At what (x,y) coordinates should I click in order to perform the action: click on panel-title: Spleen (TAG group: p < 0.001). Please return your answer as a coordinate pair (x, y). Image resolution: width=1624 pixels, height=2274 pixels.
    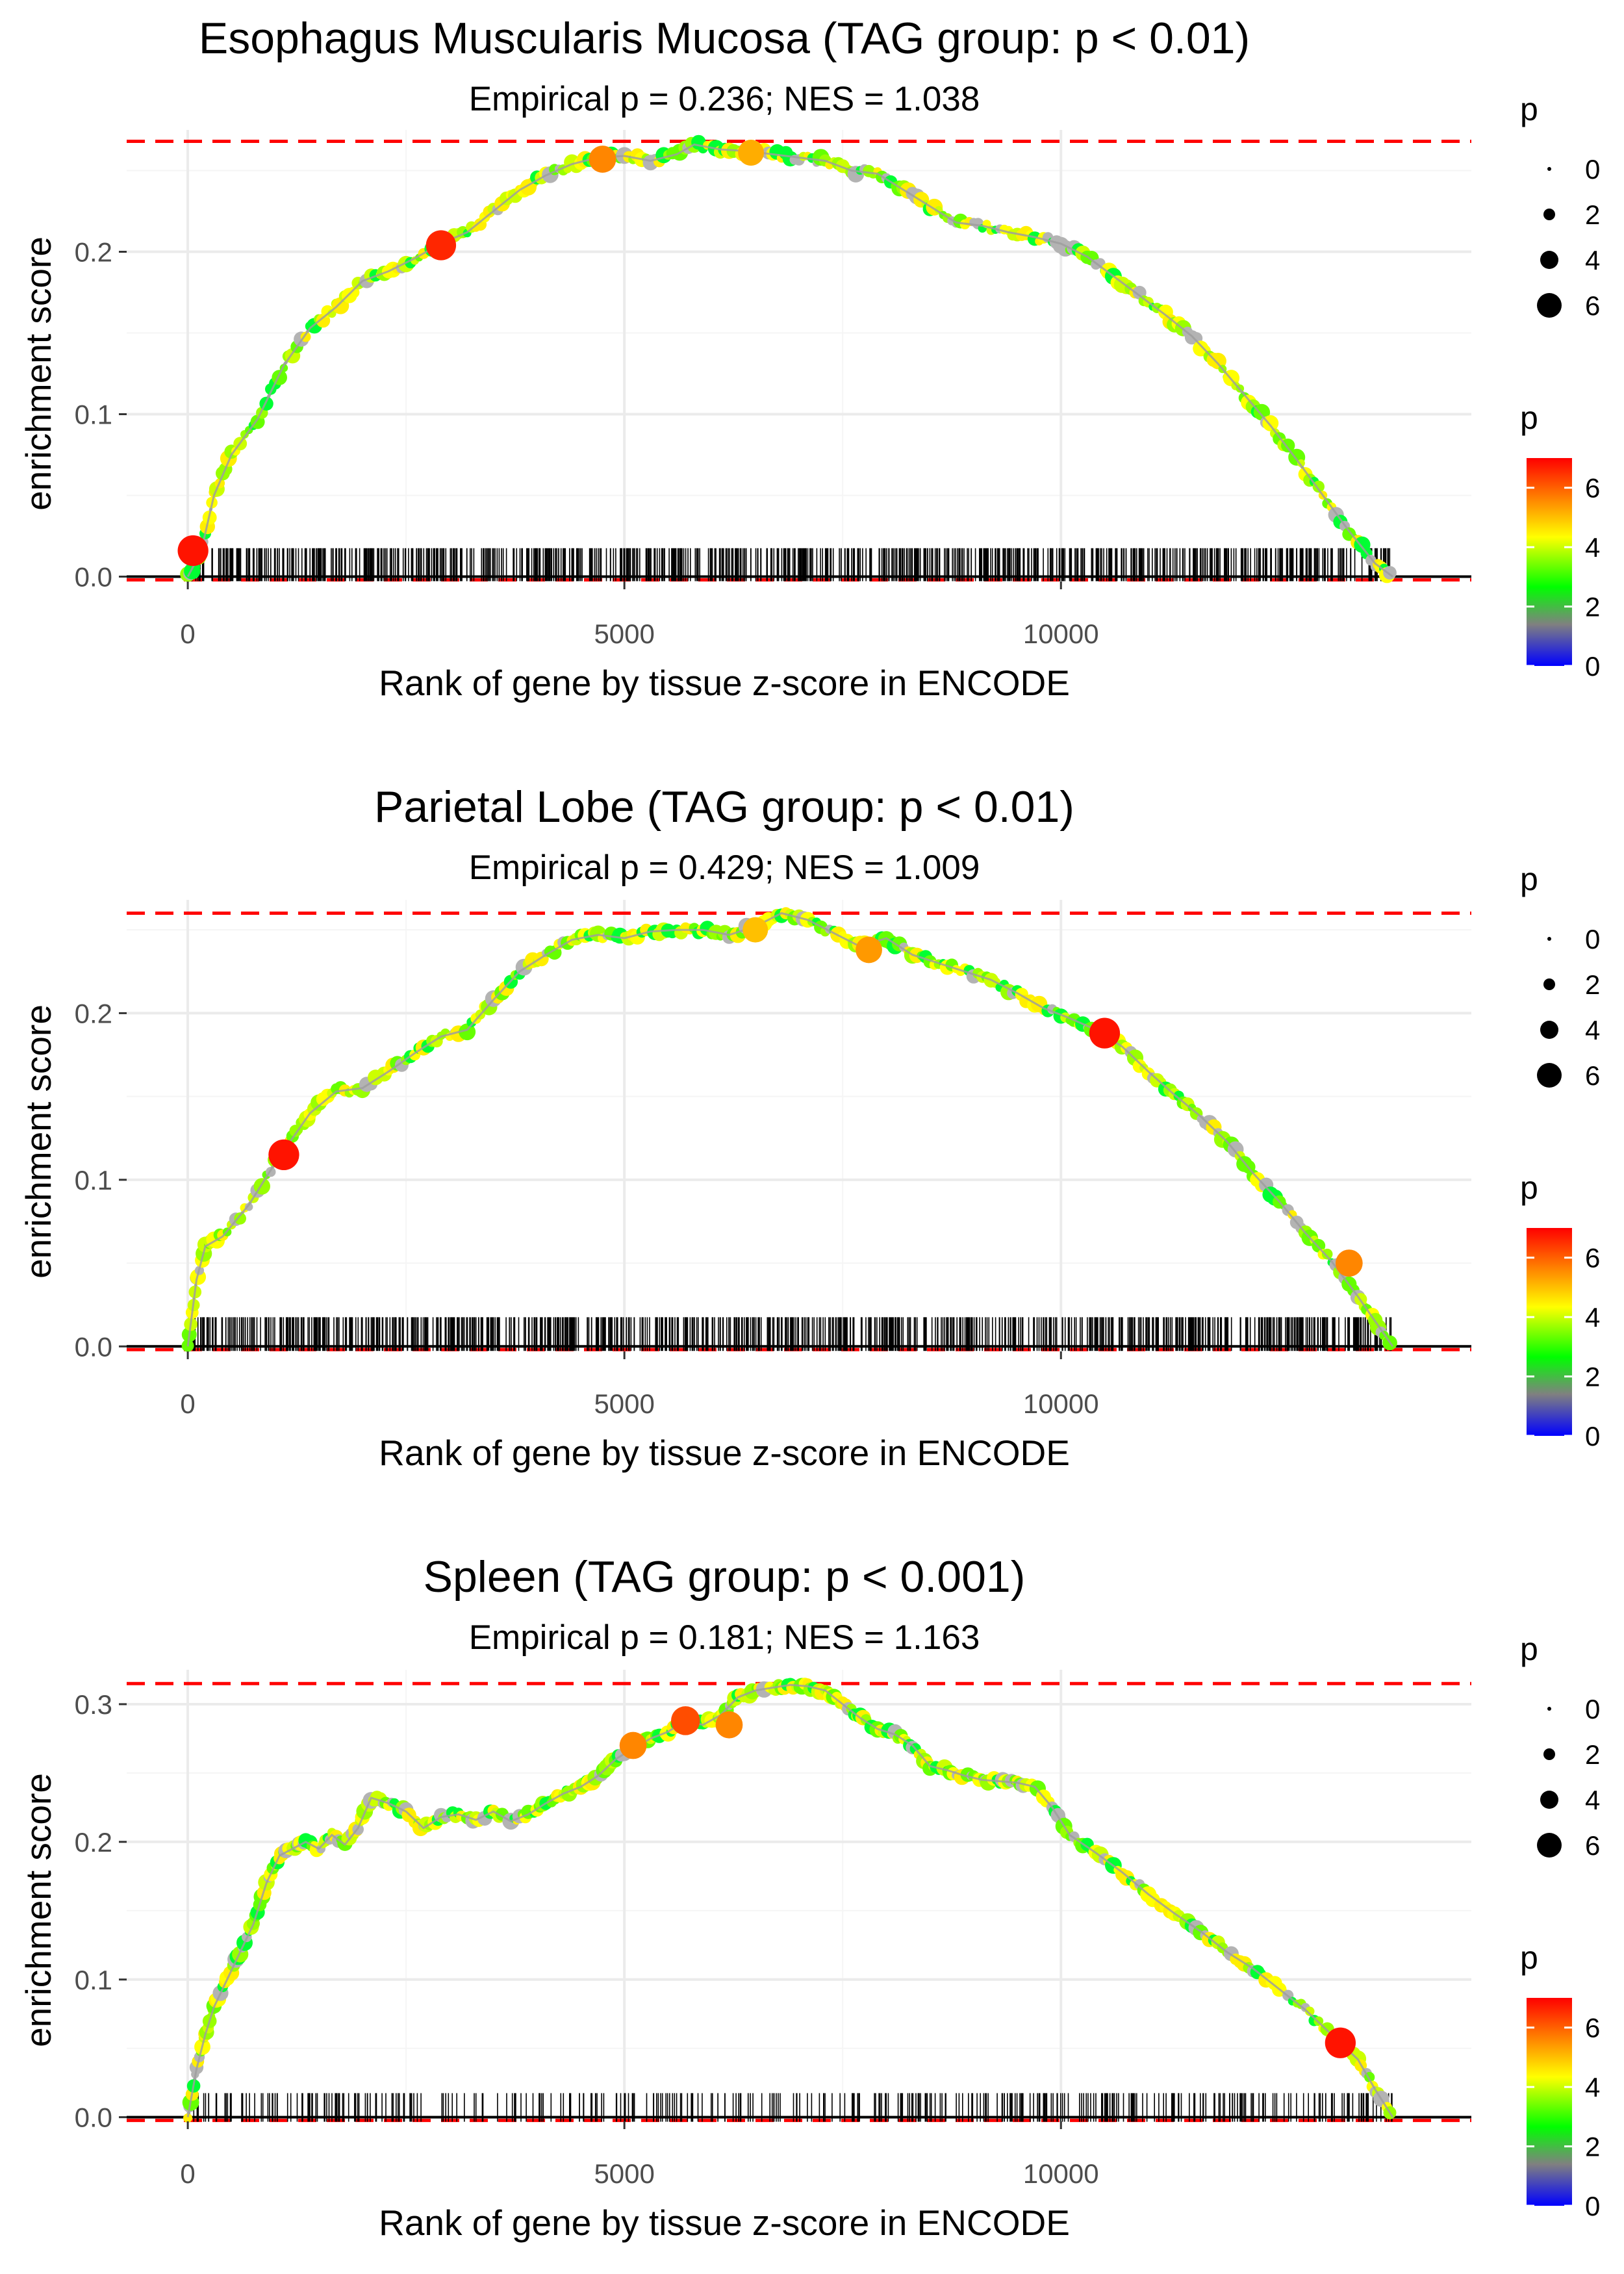
    Looking at the image, I should click on (725, 1577).